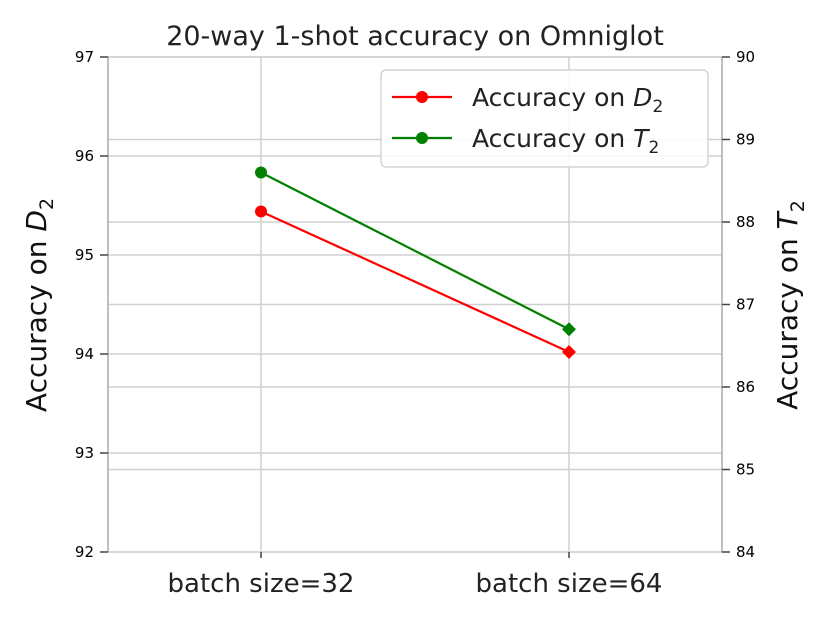 The image size is (830, 623). I want to click on chart-title: 20-way 1-shot accuracy on Omniglot, so click(415, 36).